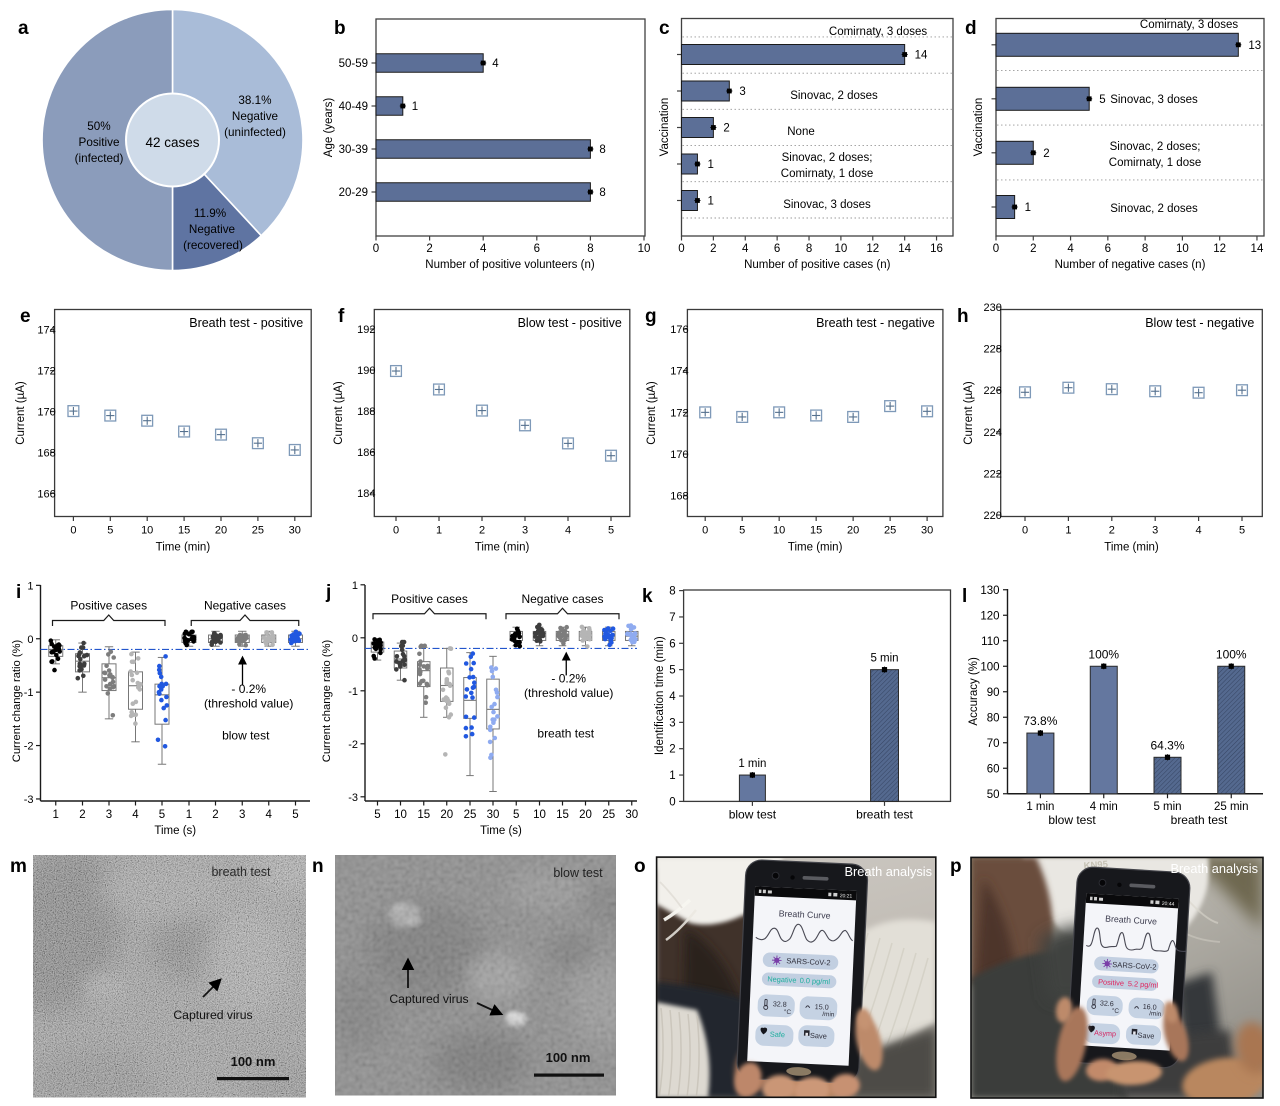 The height and width of the screenshot is (1106, 1280). What do you see at coordinates (423, 815) in the screenshot?
I see `svg-text: 15` at bounding box center [423, 815].